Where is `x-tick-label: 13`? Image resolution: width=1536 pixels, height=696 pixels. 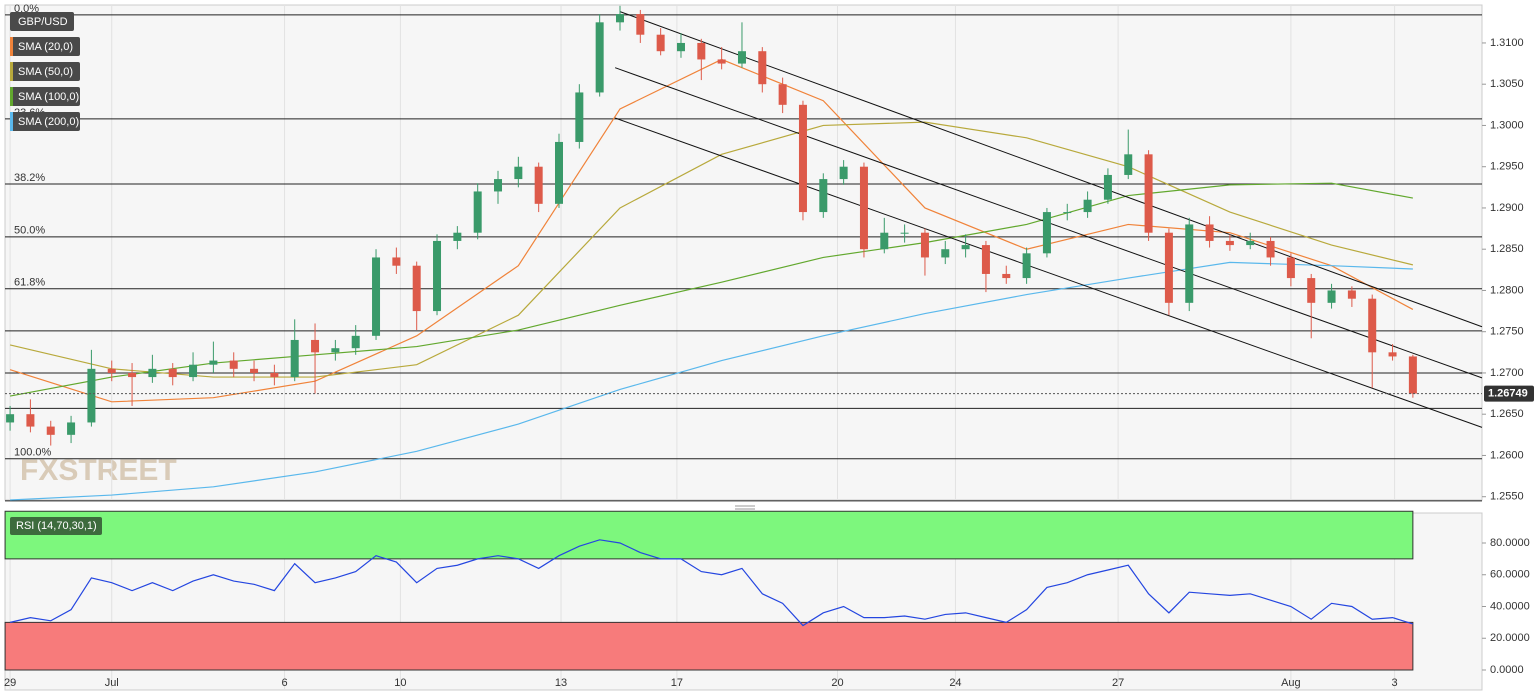 x-tick-label: 13 is located at coordinates (561, 683).